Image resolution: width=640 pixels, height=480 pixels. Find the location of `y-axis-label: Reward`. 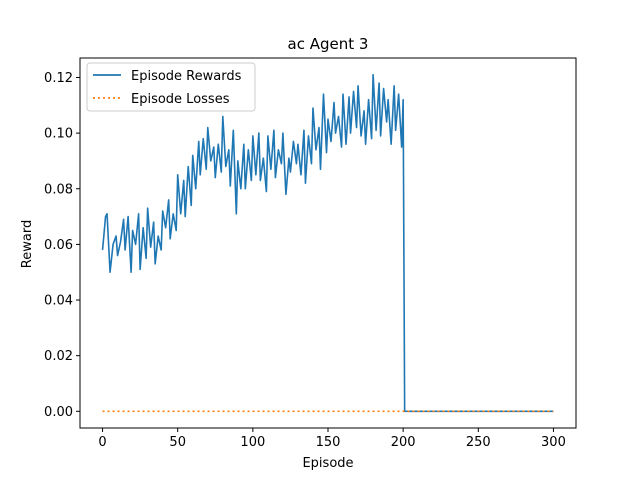

y-axis-label: Reward is located at coordinates (27, 244).